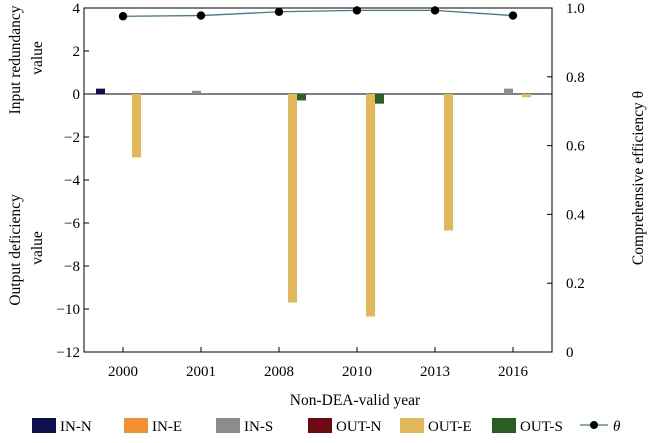 The width and height of the screenshot is (650, 443). What do you see at coordinates (258, 427) in the screenshot?
I see `legend-label-in-s: IN-S` at bounding box center [258, 427].